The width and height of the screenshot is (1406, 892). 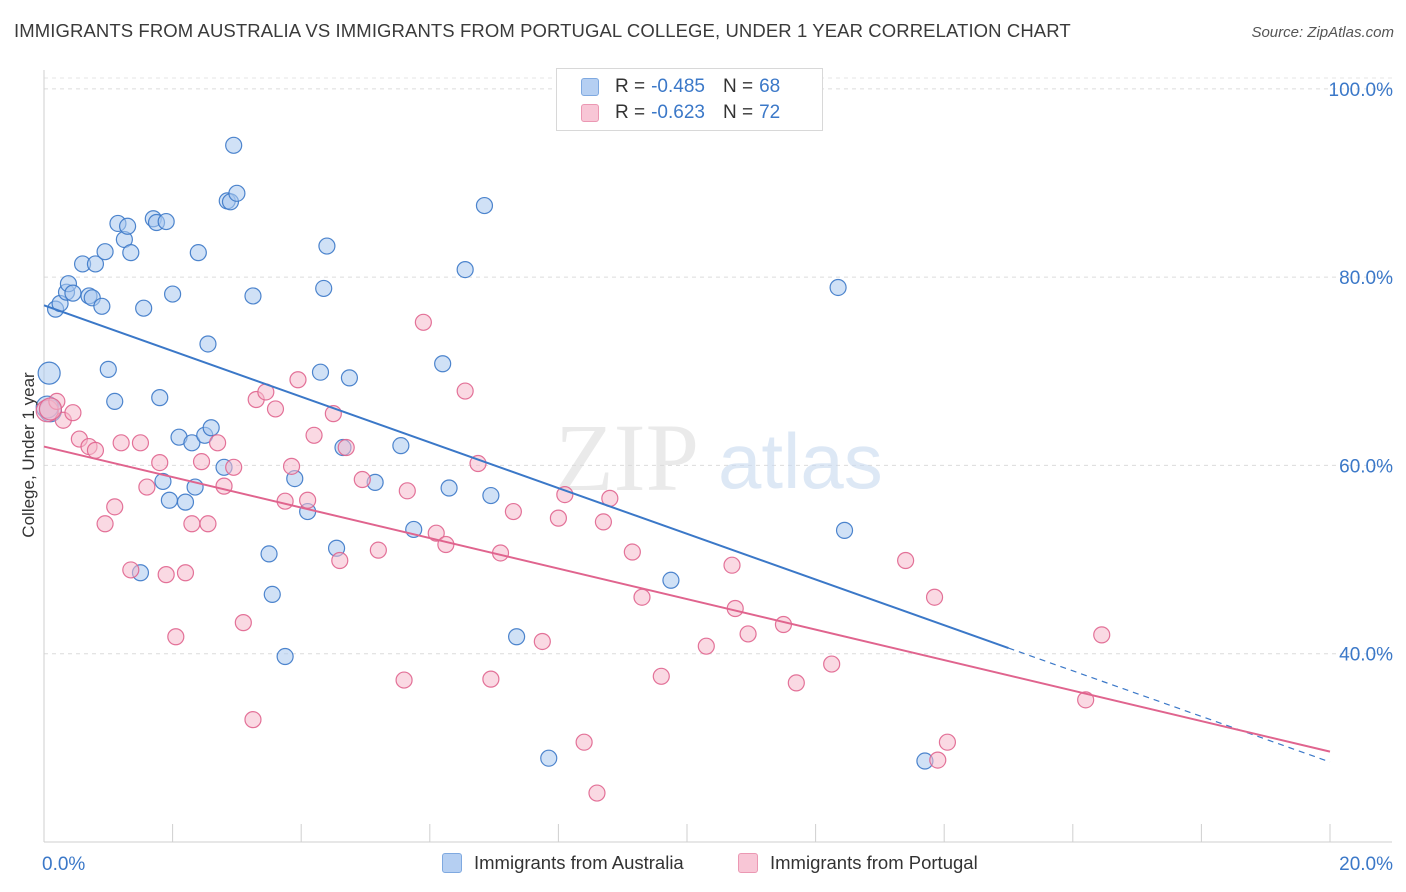 I want to click on y-tick-label: 40.0%, so click(x=1366, y=655).